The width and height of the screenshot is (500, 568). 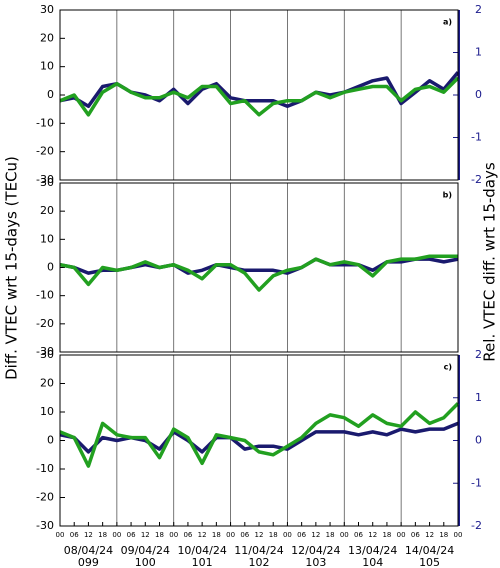 I want to click on date-label: 10/04/24, so click(x=201, y=550).